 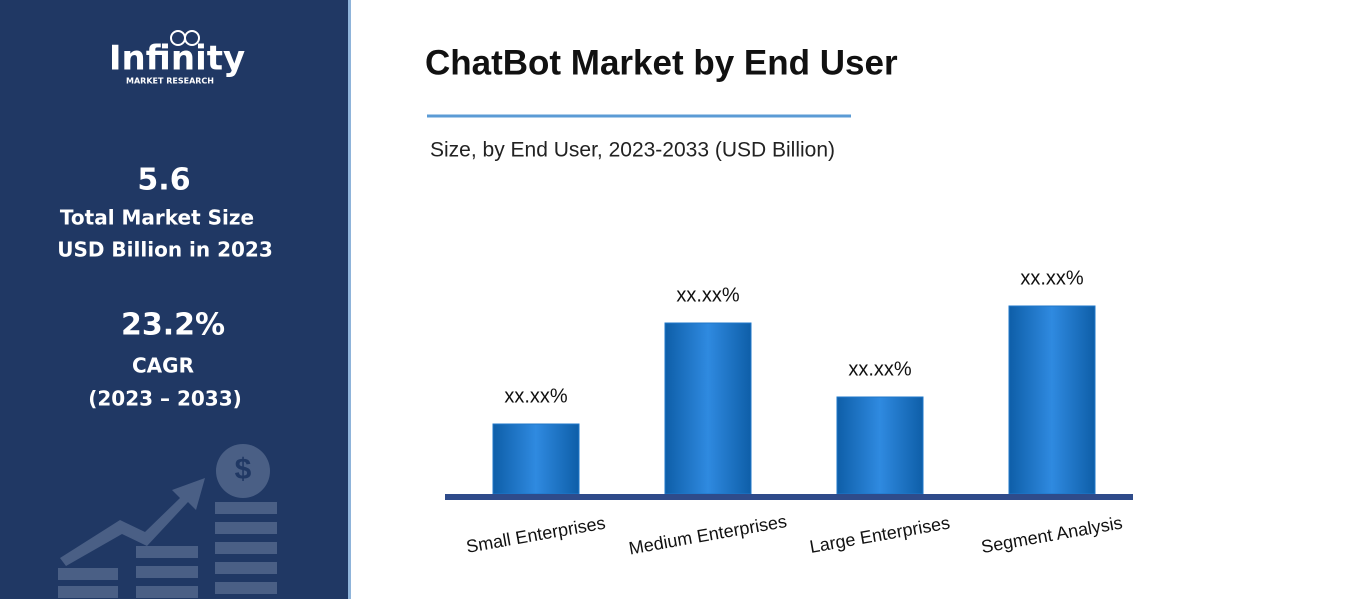 What do you see at coordinates (173, 325) in the screenshot?
I see `cagr: 23.2%` at bounding box center [173, 325].